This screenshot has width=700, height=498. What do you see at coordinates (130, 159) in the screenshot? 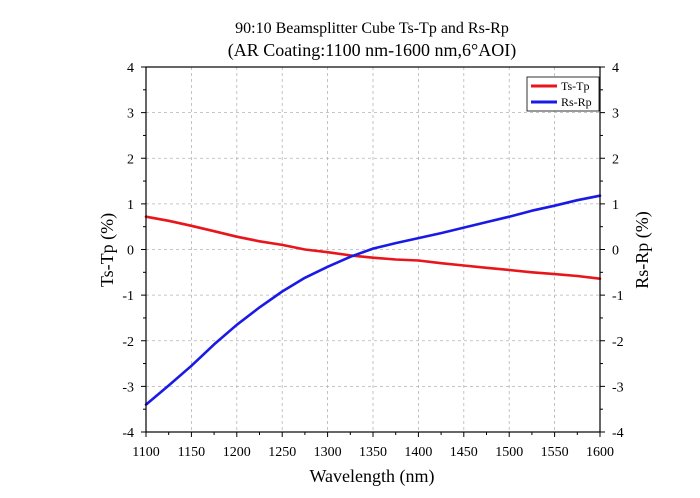
I see `y-tick-label-left: 2` at bounding box center [130, 159].